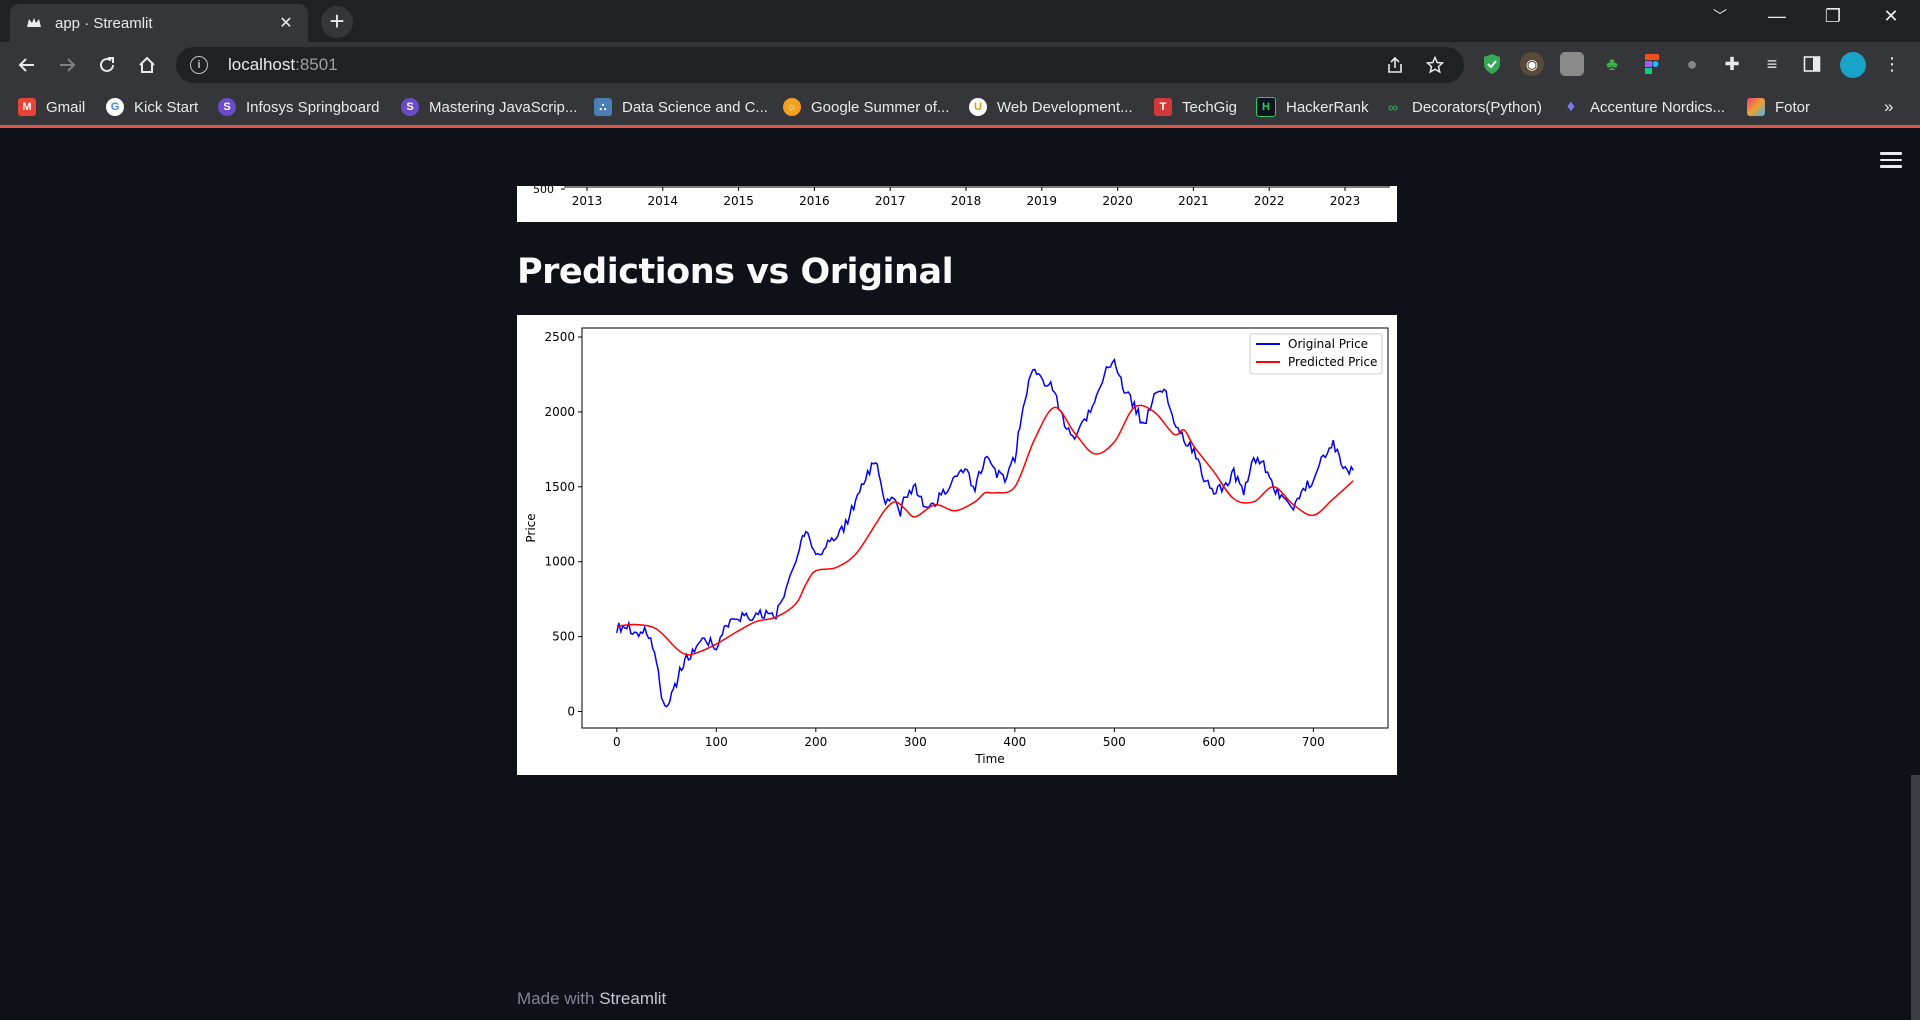 This screenshot has width=1920, height=1020. What do you see at coordinates (915, 742) in the screenshot?
I see `x-tick-label: 300` at bounding box center [915, 742].